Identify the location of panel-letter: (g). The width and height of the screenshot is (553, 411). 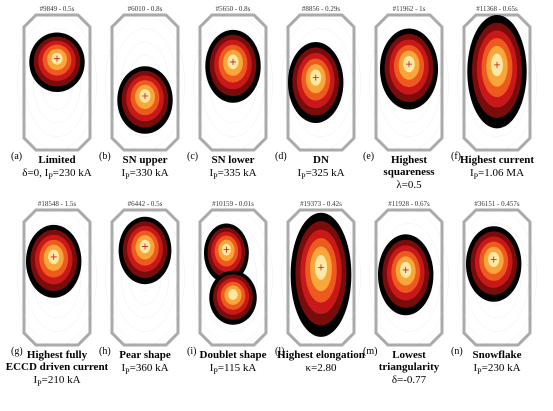
(17, 351).